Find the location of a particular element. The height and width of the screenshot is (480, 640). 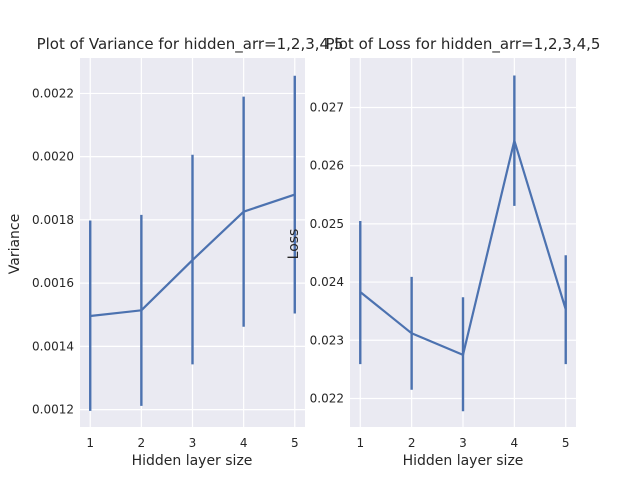

loss-x-tick-label: 2 is located at coordinates (412, 443).